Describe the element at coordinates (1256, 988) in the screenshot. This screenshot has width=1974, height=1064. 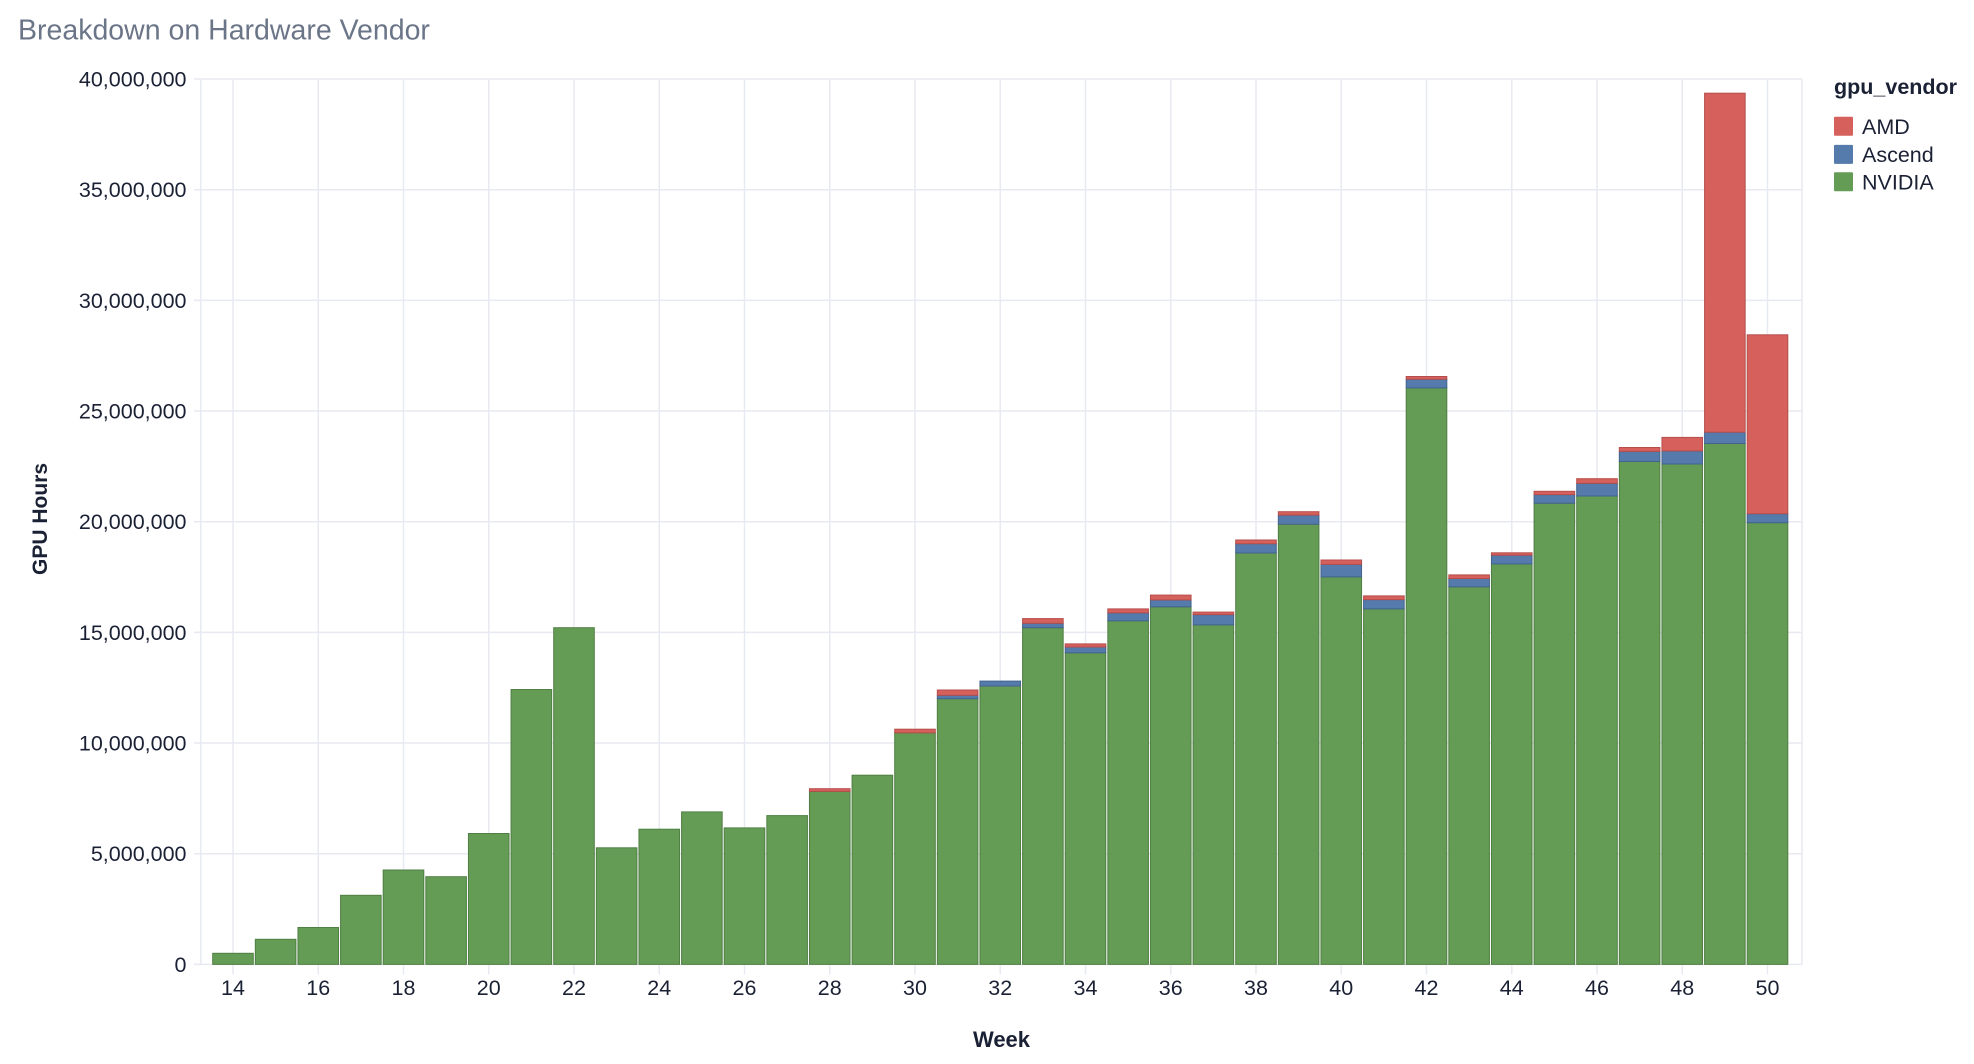
I see `svg-text: 38` at that location.